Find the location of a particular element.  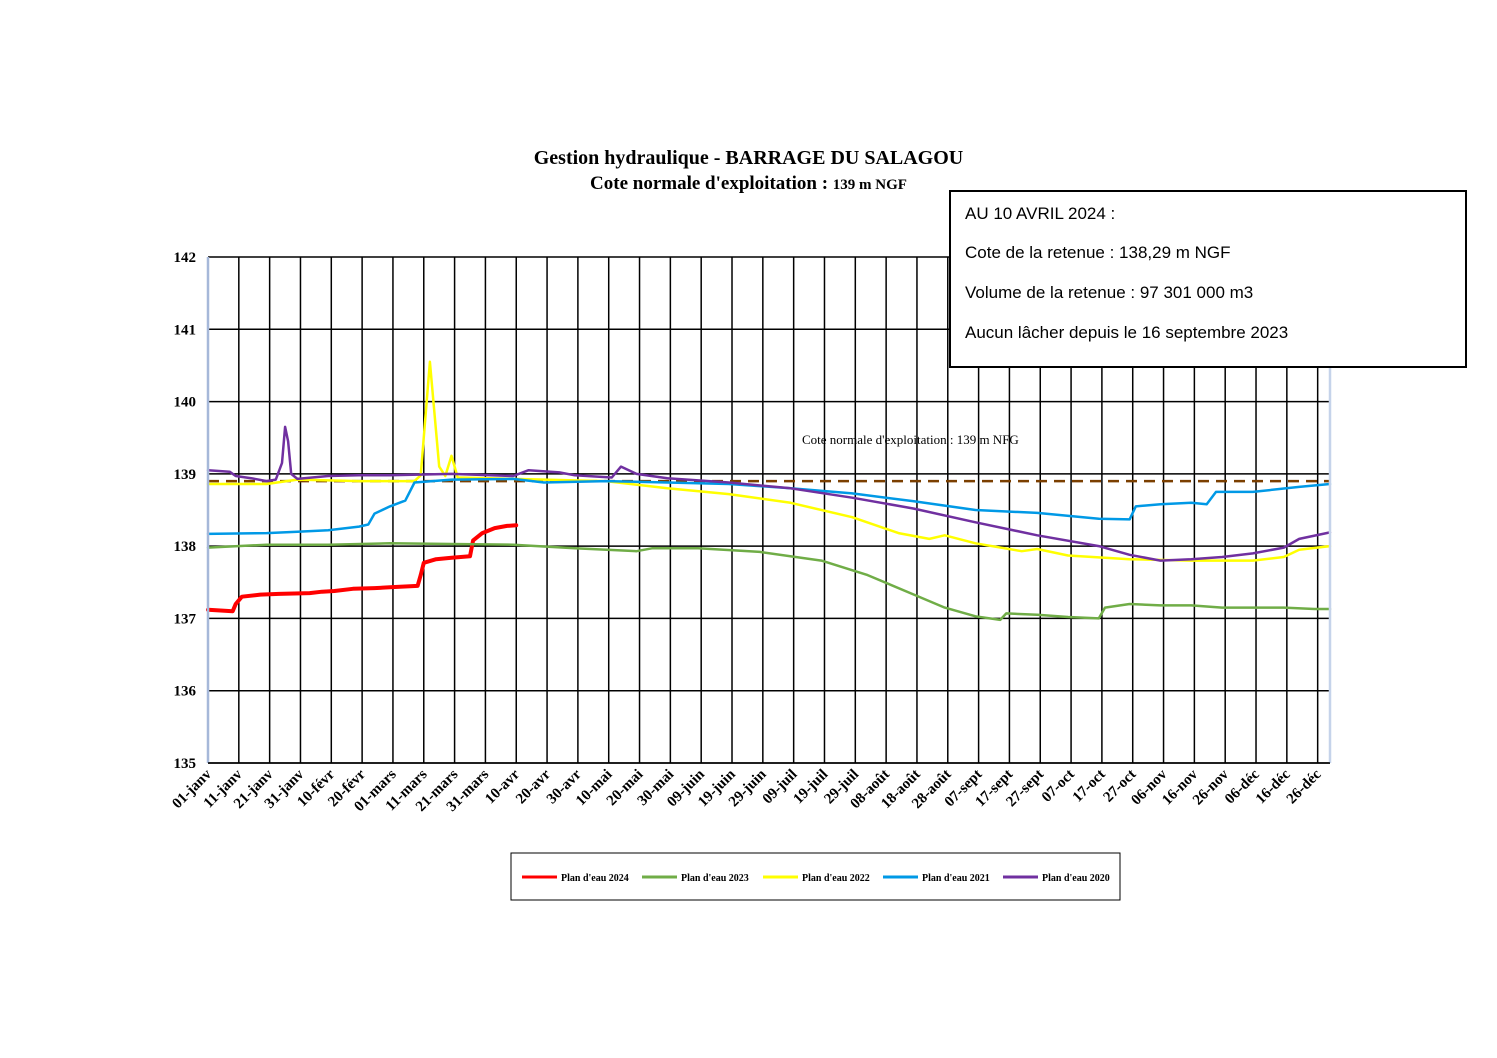

y-tick-label: 138 is located at coordinates (185, 547).